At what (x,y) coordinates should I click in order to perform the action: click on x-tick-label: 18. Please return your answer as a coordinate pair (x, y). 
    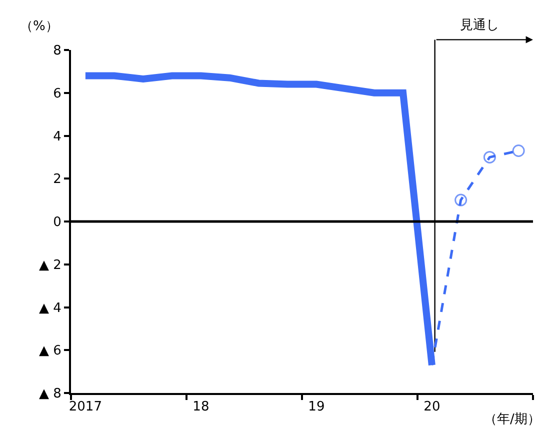
    Looking at the image, I should click on (201, 407).